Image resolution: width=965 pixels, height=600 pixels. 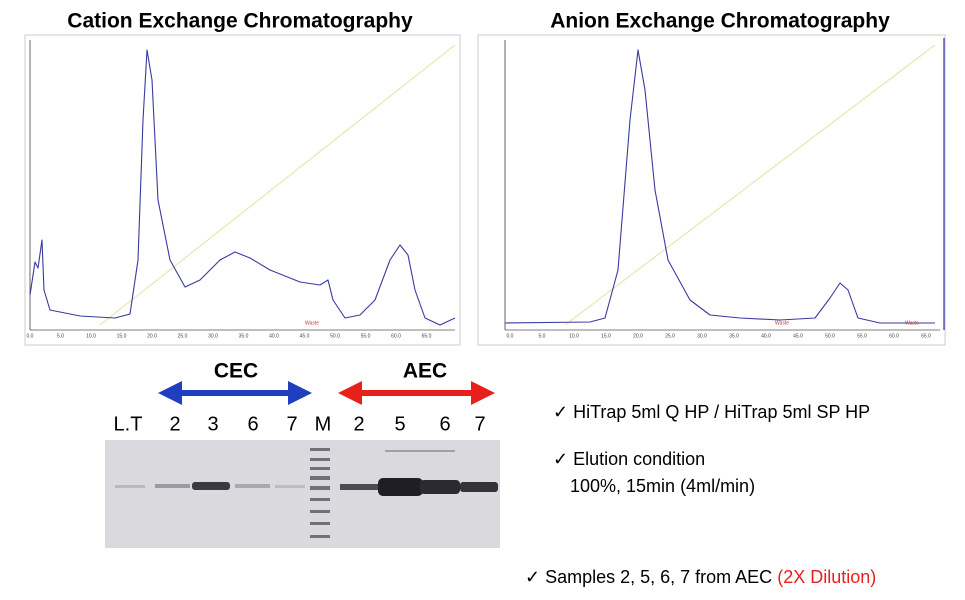 I want to click on lane-label: M, so click(x=323, y=424).